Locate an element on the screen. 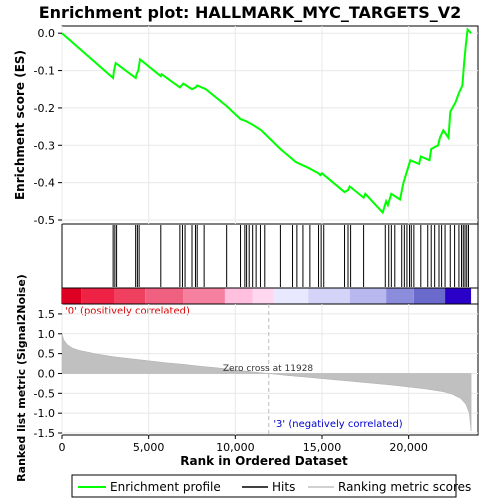  metric-y-tick-label: 0.0 is located at coordinates (47, 373).